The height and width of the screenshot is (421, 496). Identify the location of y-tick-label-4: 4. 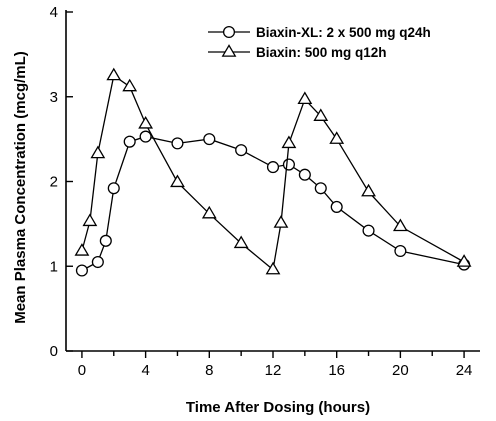
(54, 12).